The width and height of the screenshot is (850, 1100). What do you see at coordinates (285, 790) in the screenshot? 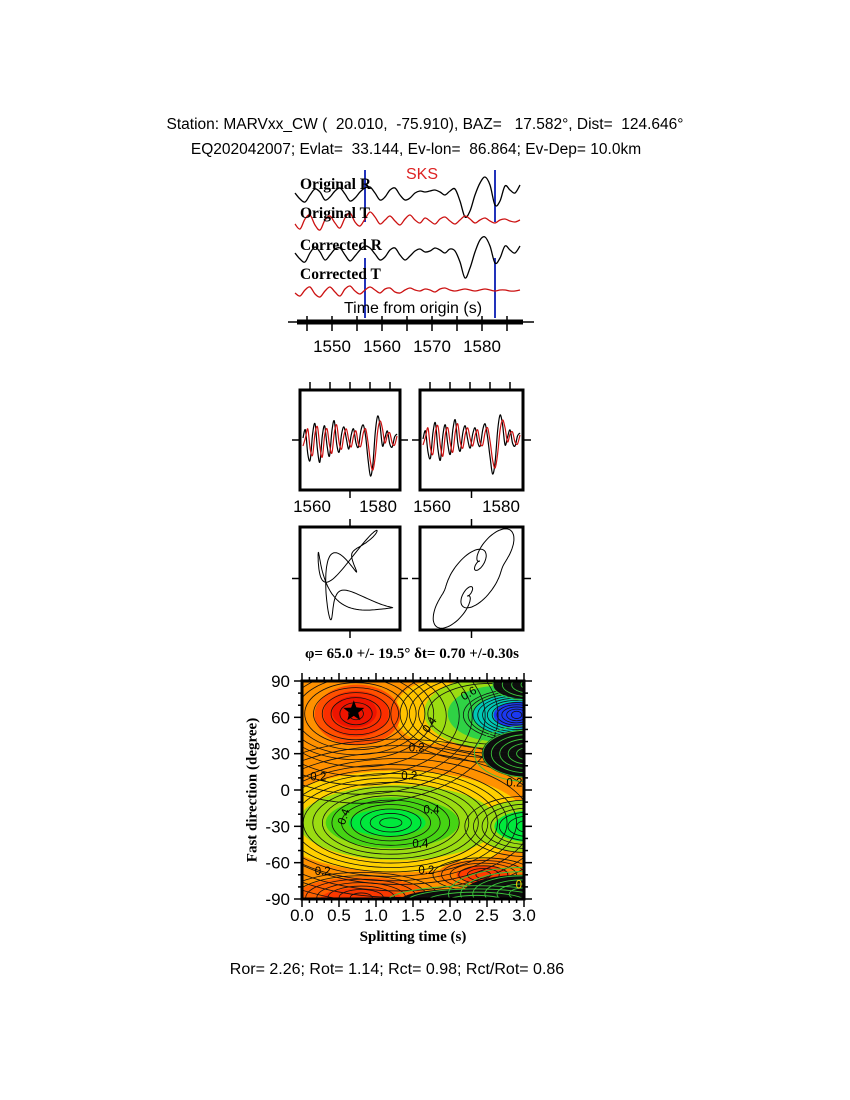
I see `y-tick-label: 0` at bounding box center [285, 790].